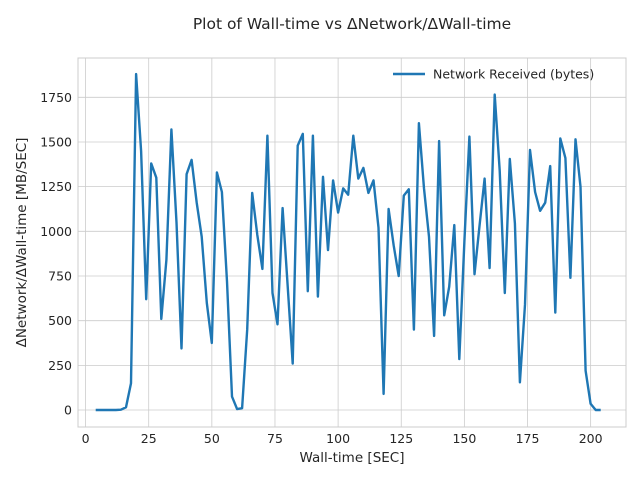 The image size is (640, 485). Describe the element at coordinates (86, 438) in the screenshot. I see `x-tick-label: 0` at that location.